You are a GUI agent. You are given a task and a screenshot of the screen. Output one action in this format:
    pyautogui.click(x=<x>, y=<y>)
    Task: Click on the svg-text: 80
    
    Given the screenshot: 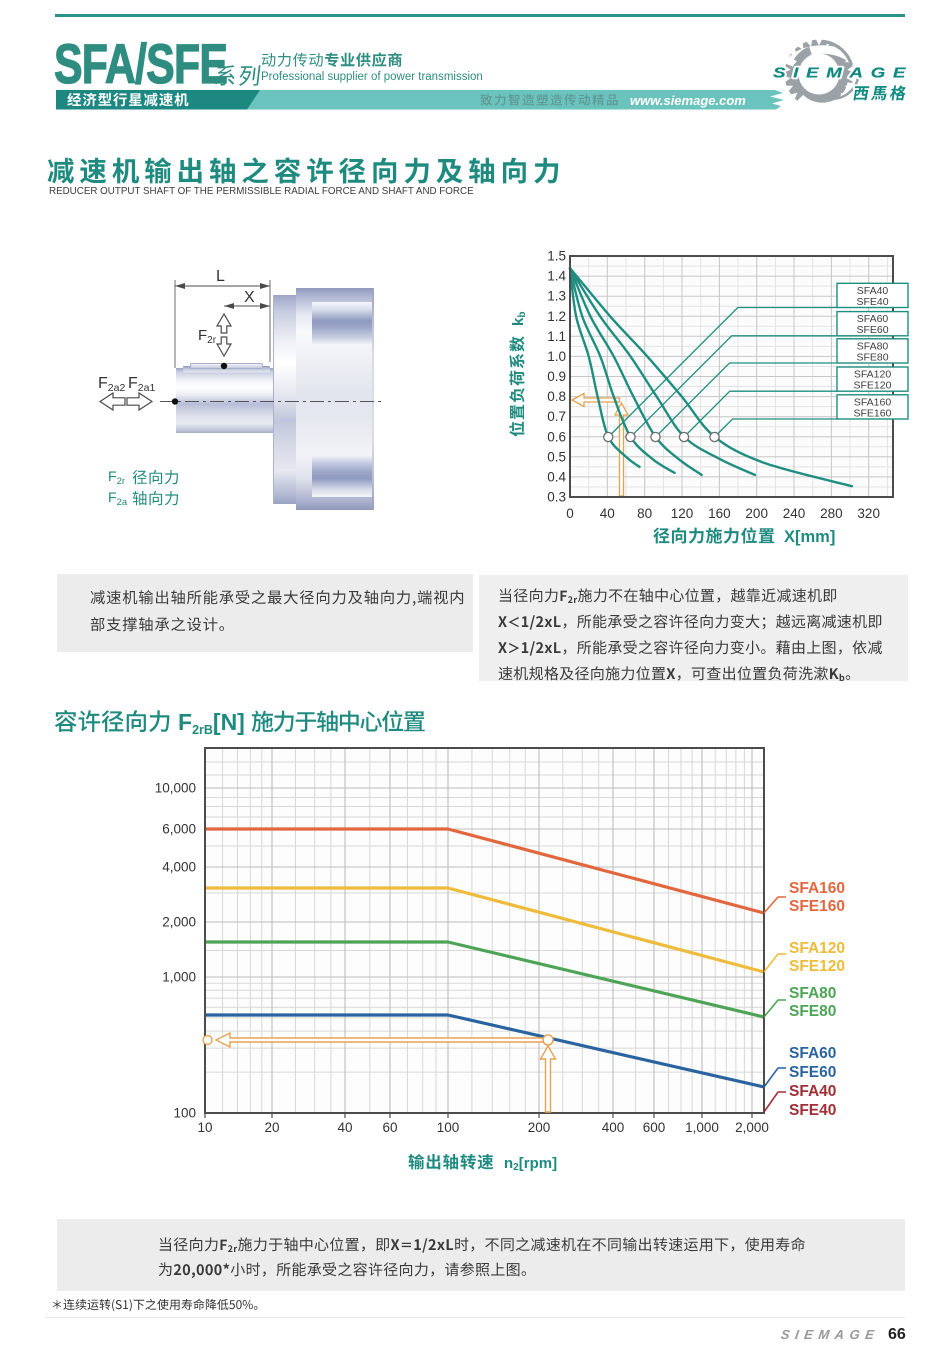 What is the action you would take?
    pyautogui.click(x=644, y=513)
    